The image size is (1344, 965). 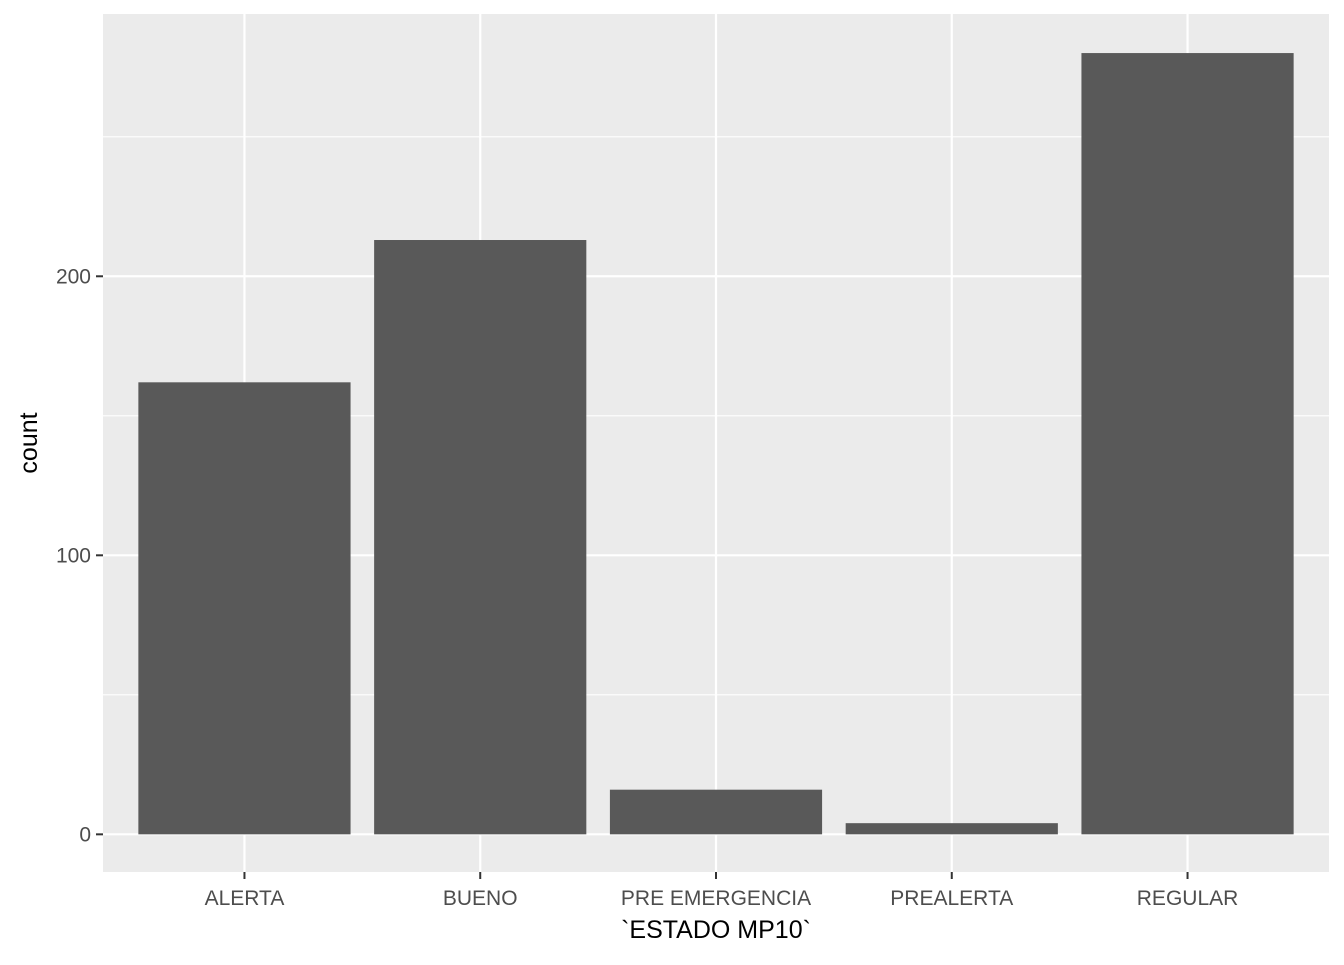 I want to click on y-tick-label: 0, so click(x=85, y=834).